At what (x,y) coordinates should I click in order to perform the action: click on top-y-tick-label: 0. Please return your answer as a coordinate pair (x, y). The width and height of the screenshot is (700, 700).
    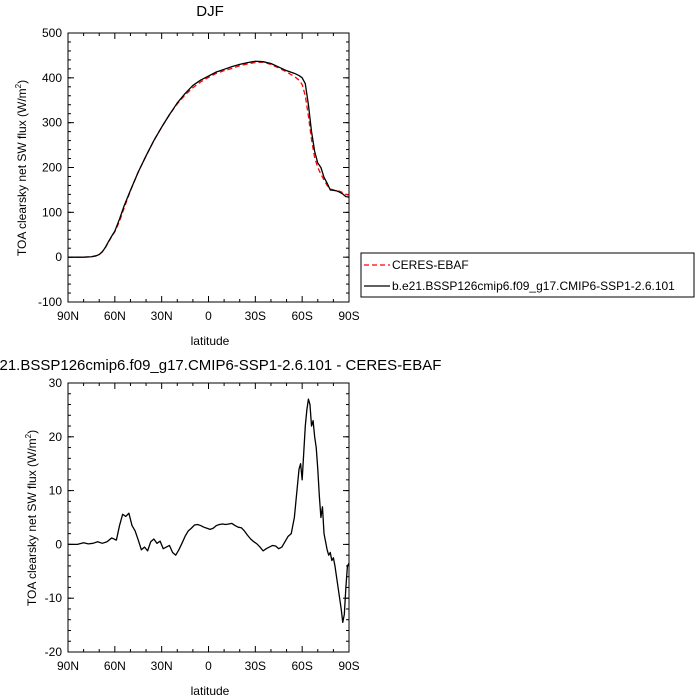
    Looking at the image, I should click on (58, 257).